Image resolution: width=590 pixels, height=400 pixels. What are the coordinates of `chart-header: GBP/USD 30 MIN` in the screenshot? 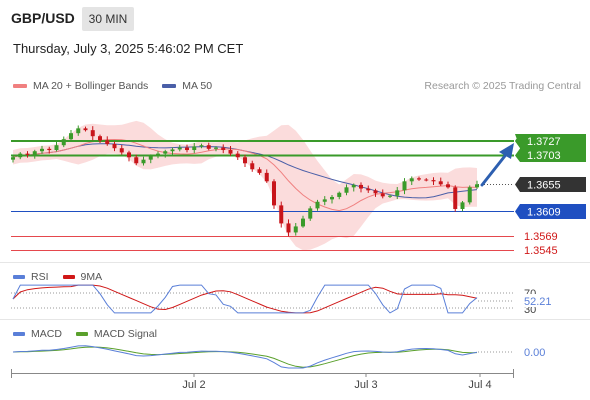 It's located at (295, 18).